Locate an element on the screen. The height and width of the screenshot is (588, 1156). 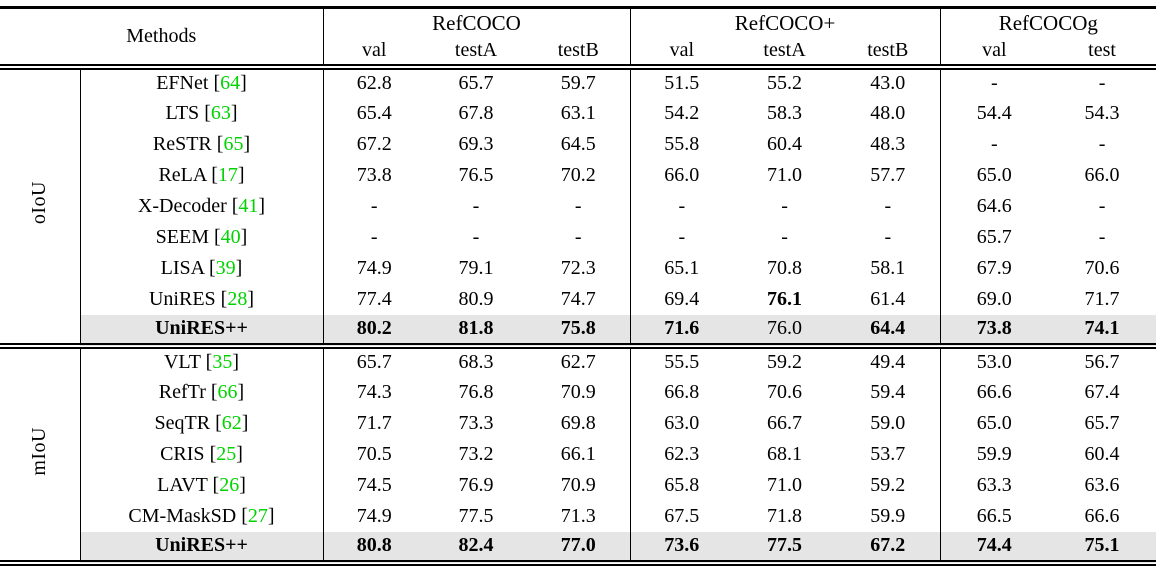
method-name: RefTr is located at coordinates (182, 391).